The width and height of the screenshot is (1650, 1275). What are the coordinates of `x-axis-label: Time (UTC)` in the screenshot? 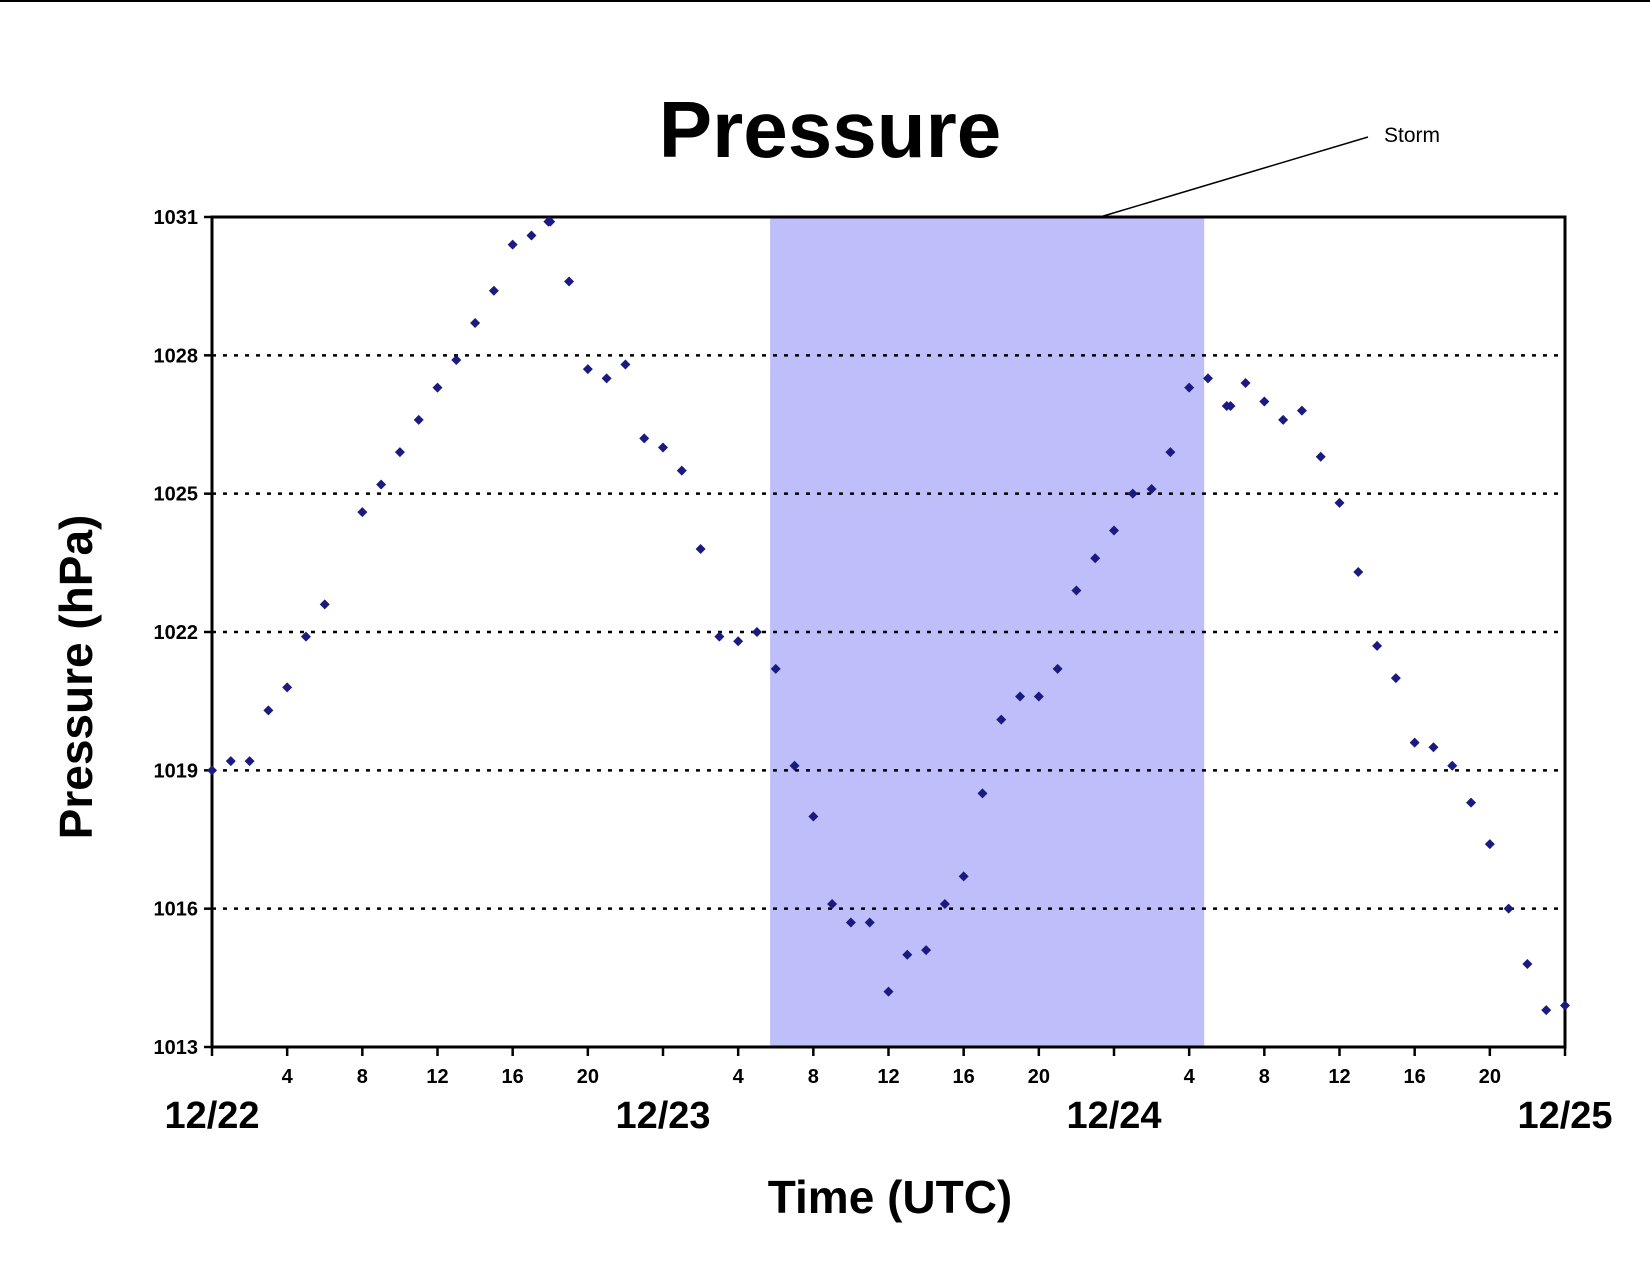 It's located at (890, 1197).